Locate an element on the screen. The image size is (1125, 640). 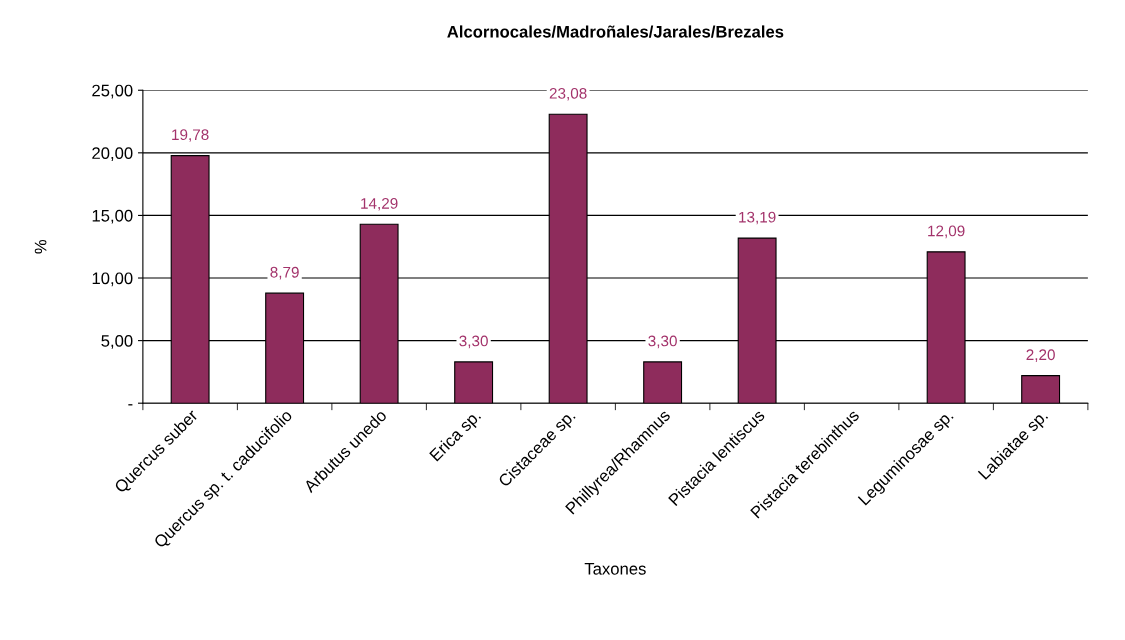
y-tick-label: 20,00 is located at coordinates (112, 154).